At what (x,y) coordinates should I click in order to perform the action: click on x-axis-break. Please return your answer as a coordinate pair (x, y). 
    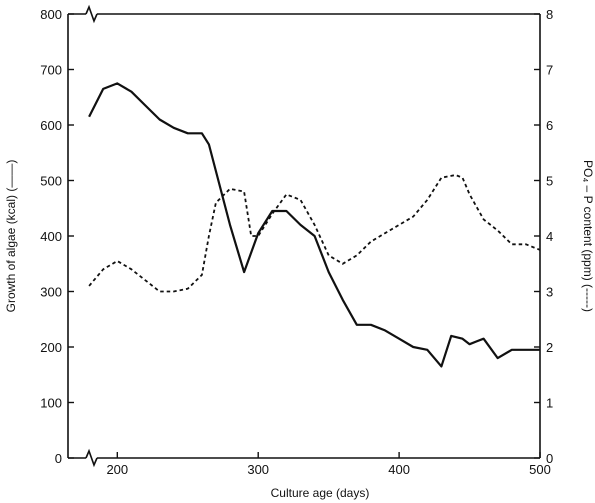
    Looking at the image, I should click on (91, 458).